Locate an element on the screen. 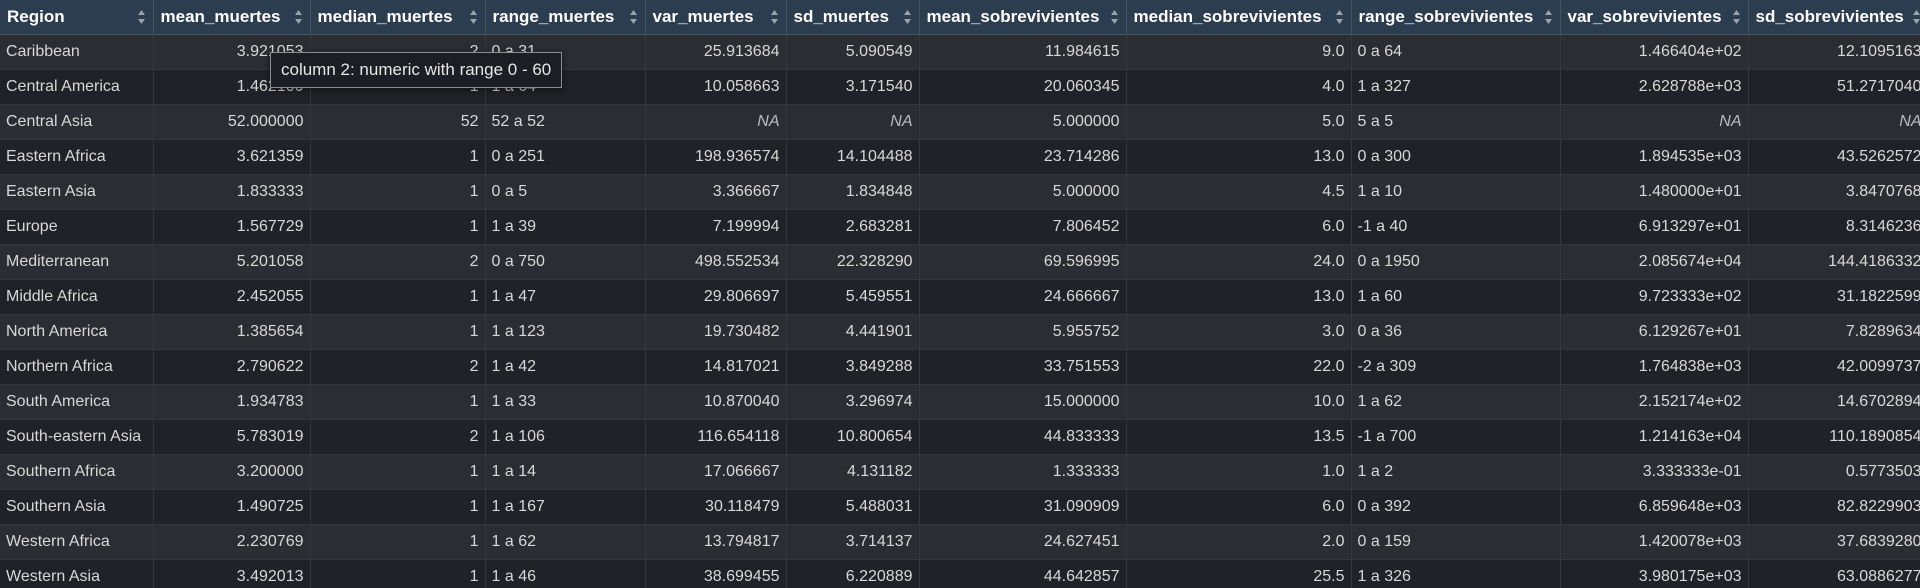 The height and width of the screenshot is (588, 1920). table-cell: 1.934783 is located at coordinates (232, 402).